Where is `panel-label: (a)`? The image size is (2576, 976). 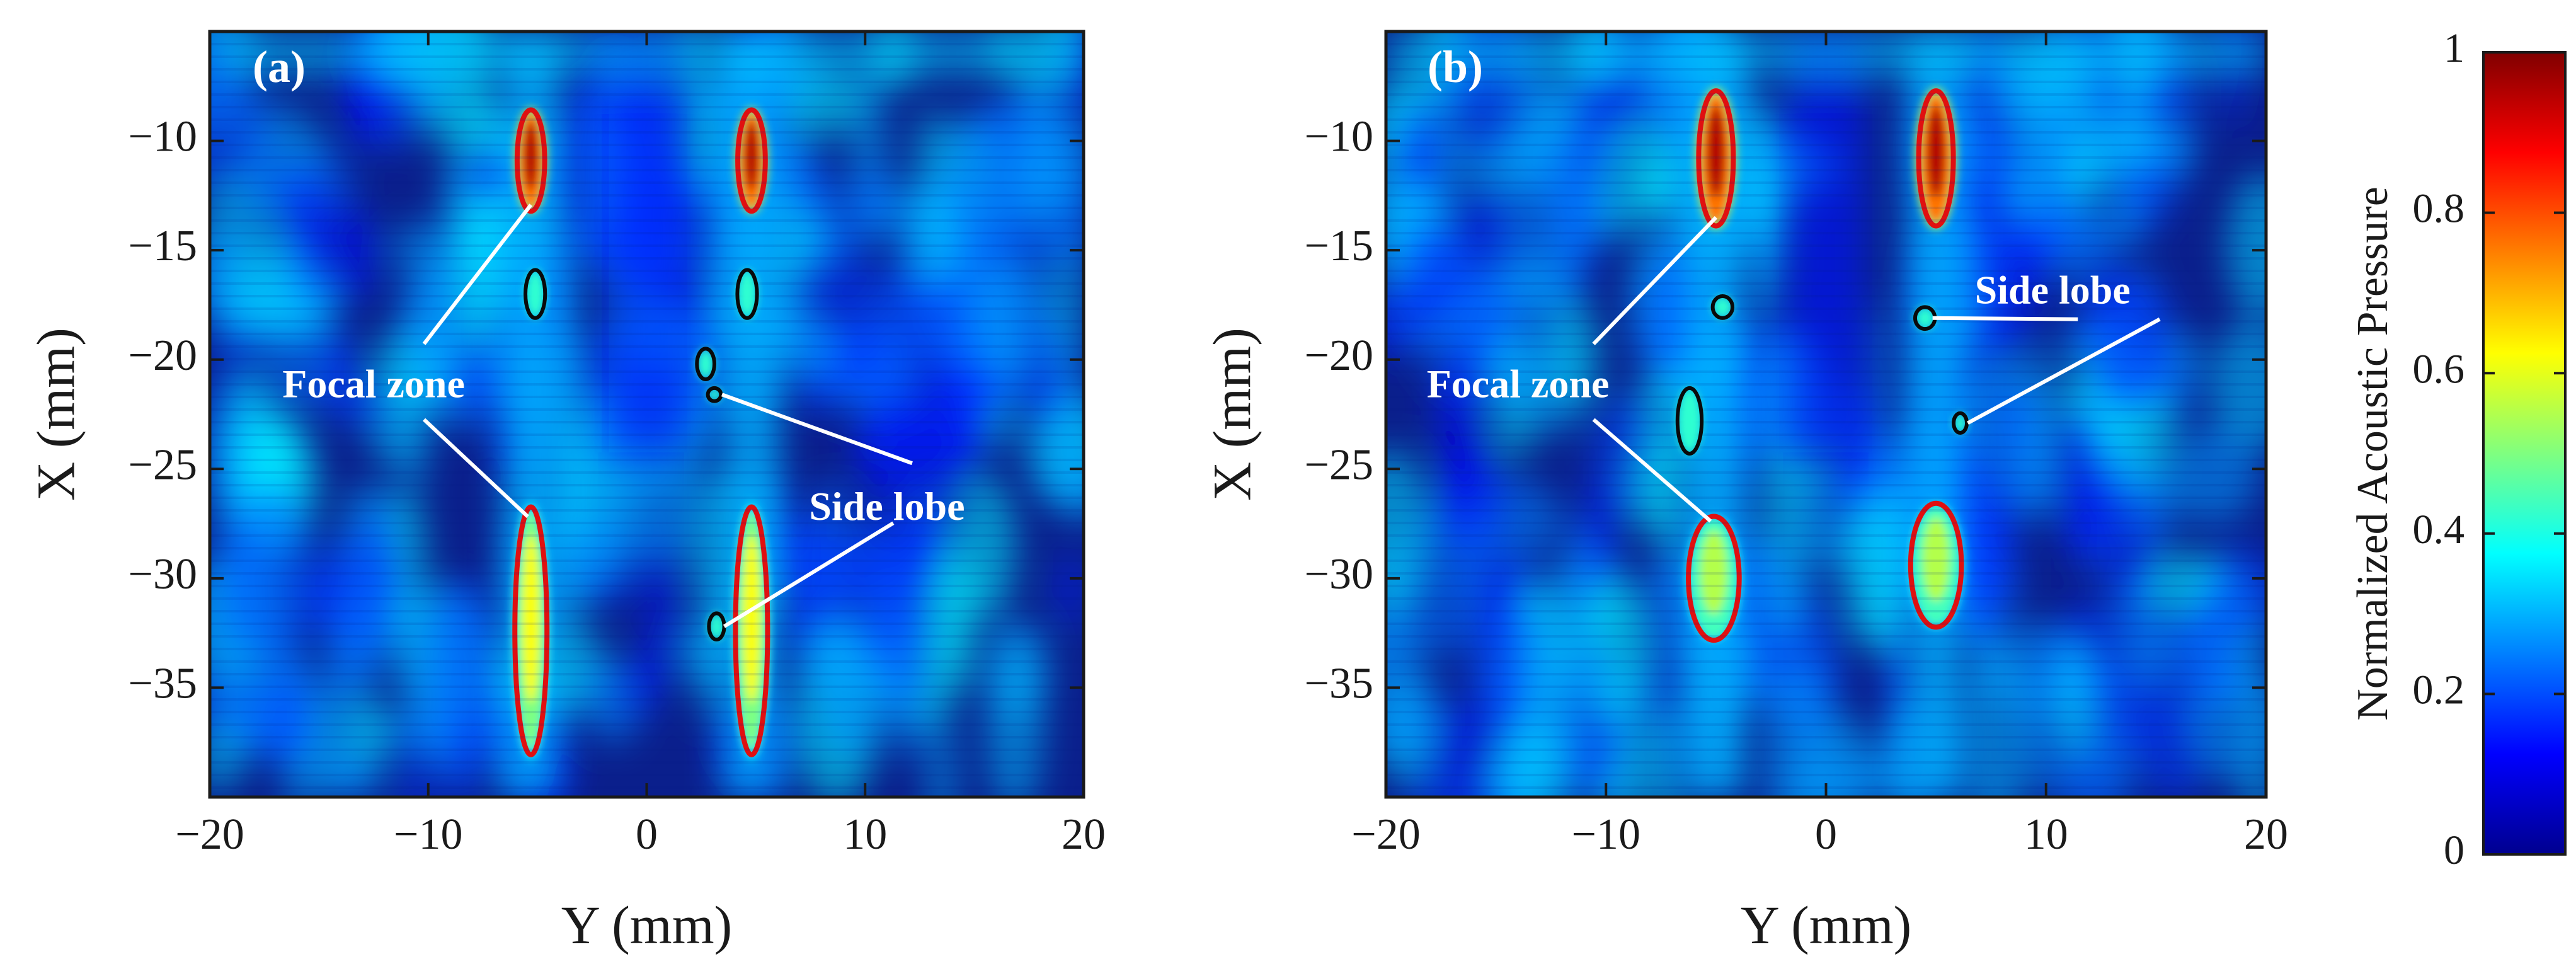 panel-label: (a) is located at coordinates (279, 67).